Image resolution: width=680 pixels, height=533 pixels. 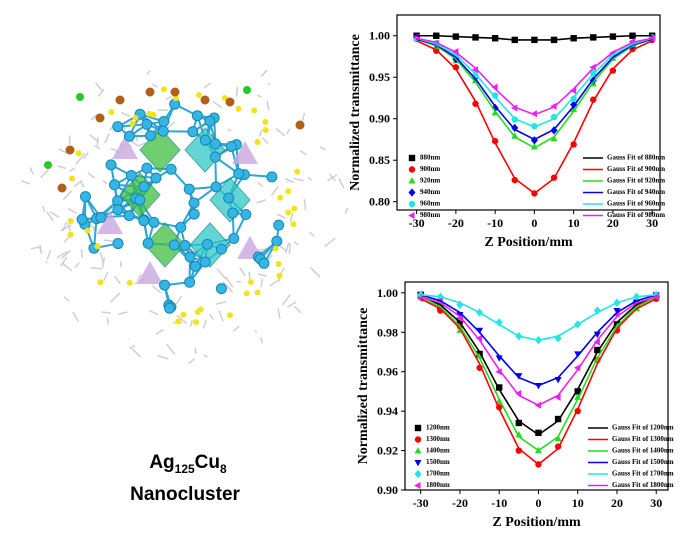 What do you see at coordinates (534, 82) in the screenshot?
I see `fit-line` at bounding box center [534, 82].